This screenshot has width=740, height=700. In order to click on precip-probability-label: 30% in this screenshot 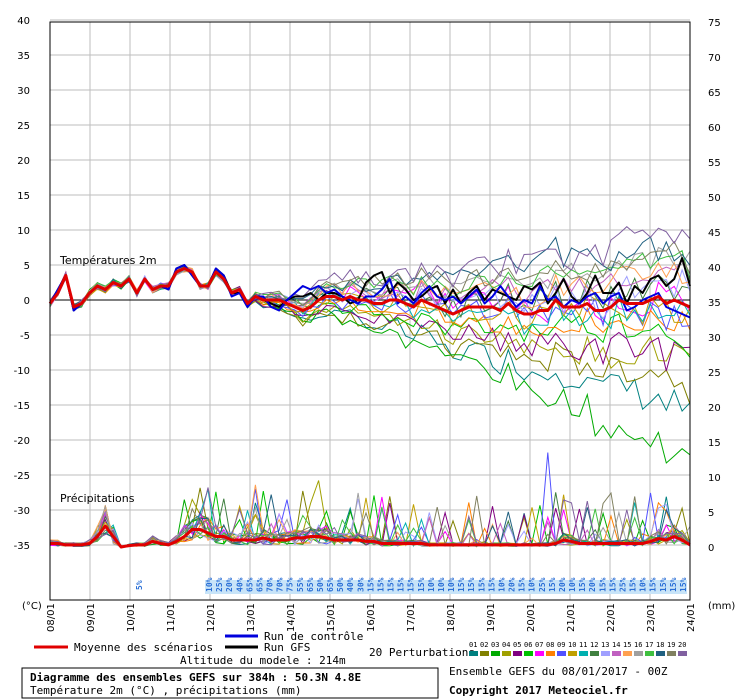, I will do `click(360, 584)`.